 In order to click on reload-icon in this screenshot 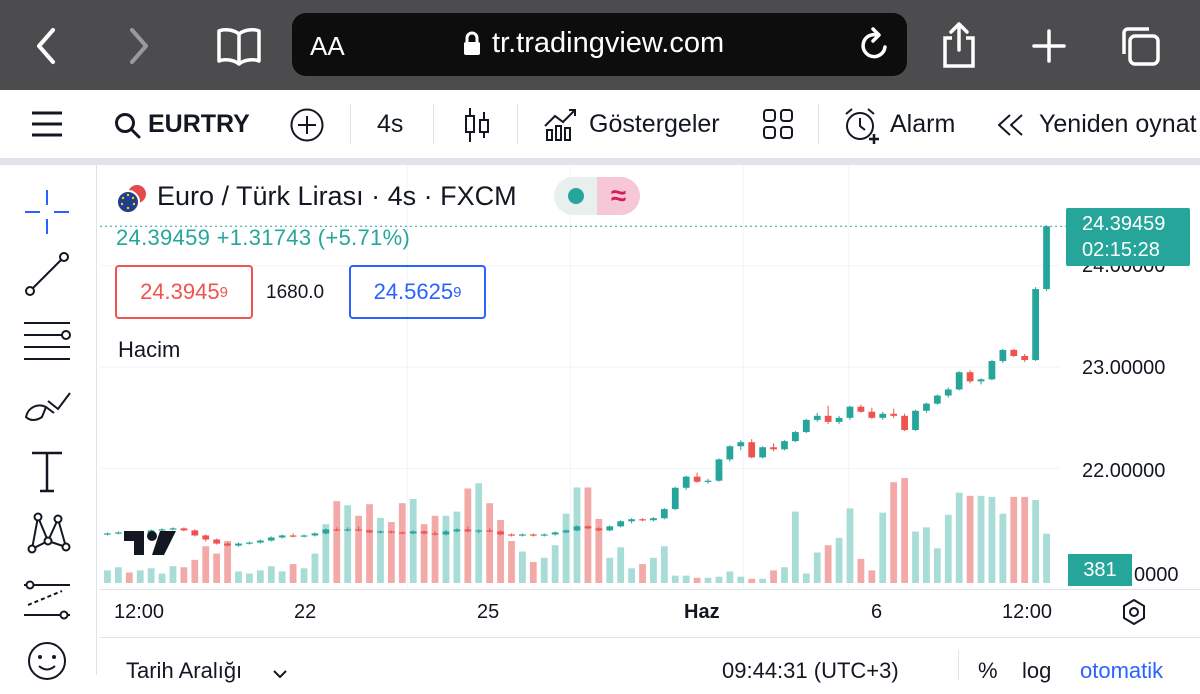, I will do `click(874, 47)`.